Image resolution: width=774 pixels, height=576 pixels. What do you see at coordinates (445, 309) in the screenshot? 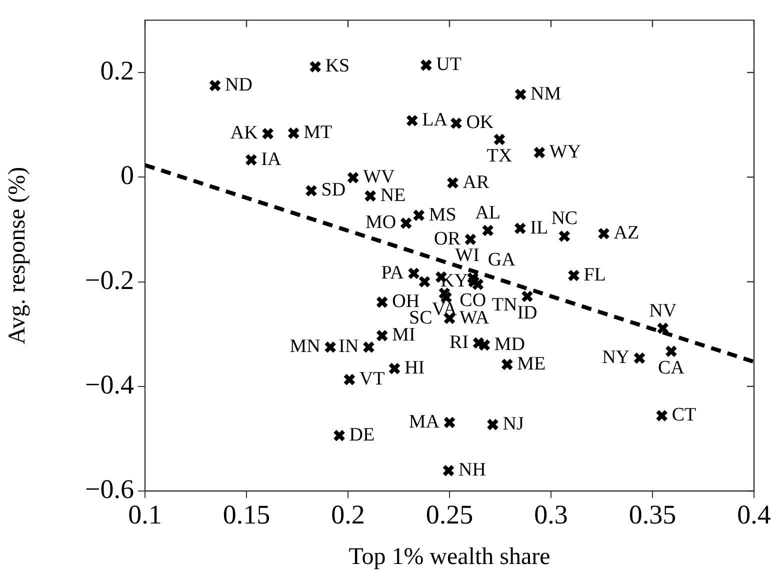
I see `data-label: VA` at bounding box center [445, 309].